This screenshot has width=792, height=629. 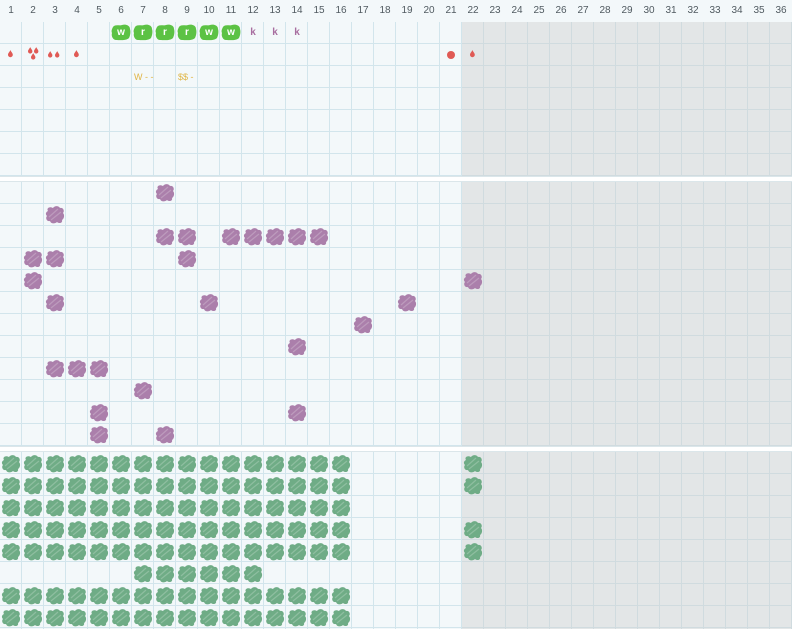 What do you see at coordinates (144, 77) in the screenshot?
I see `note-text: W - -` at bounding box center [144, 77].